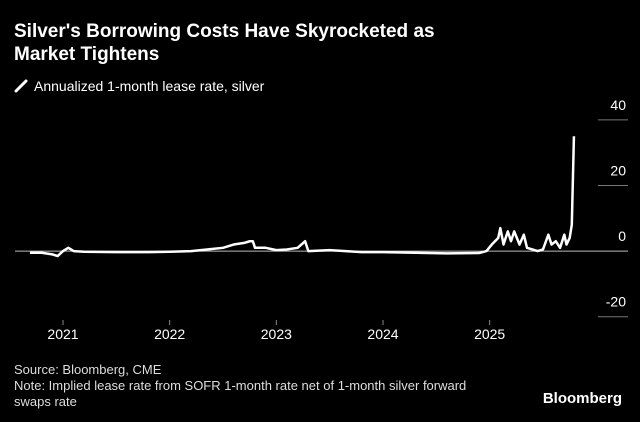 The image size is (640, 422). What do you see at coordinates (622, 236) in the screenshot?
I see `y-tick-label: 0` at bounding box center [622, 236].